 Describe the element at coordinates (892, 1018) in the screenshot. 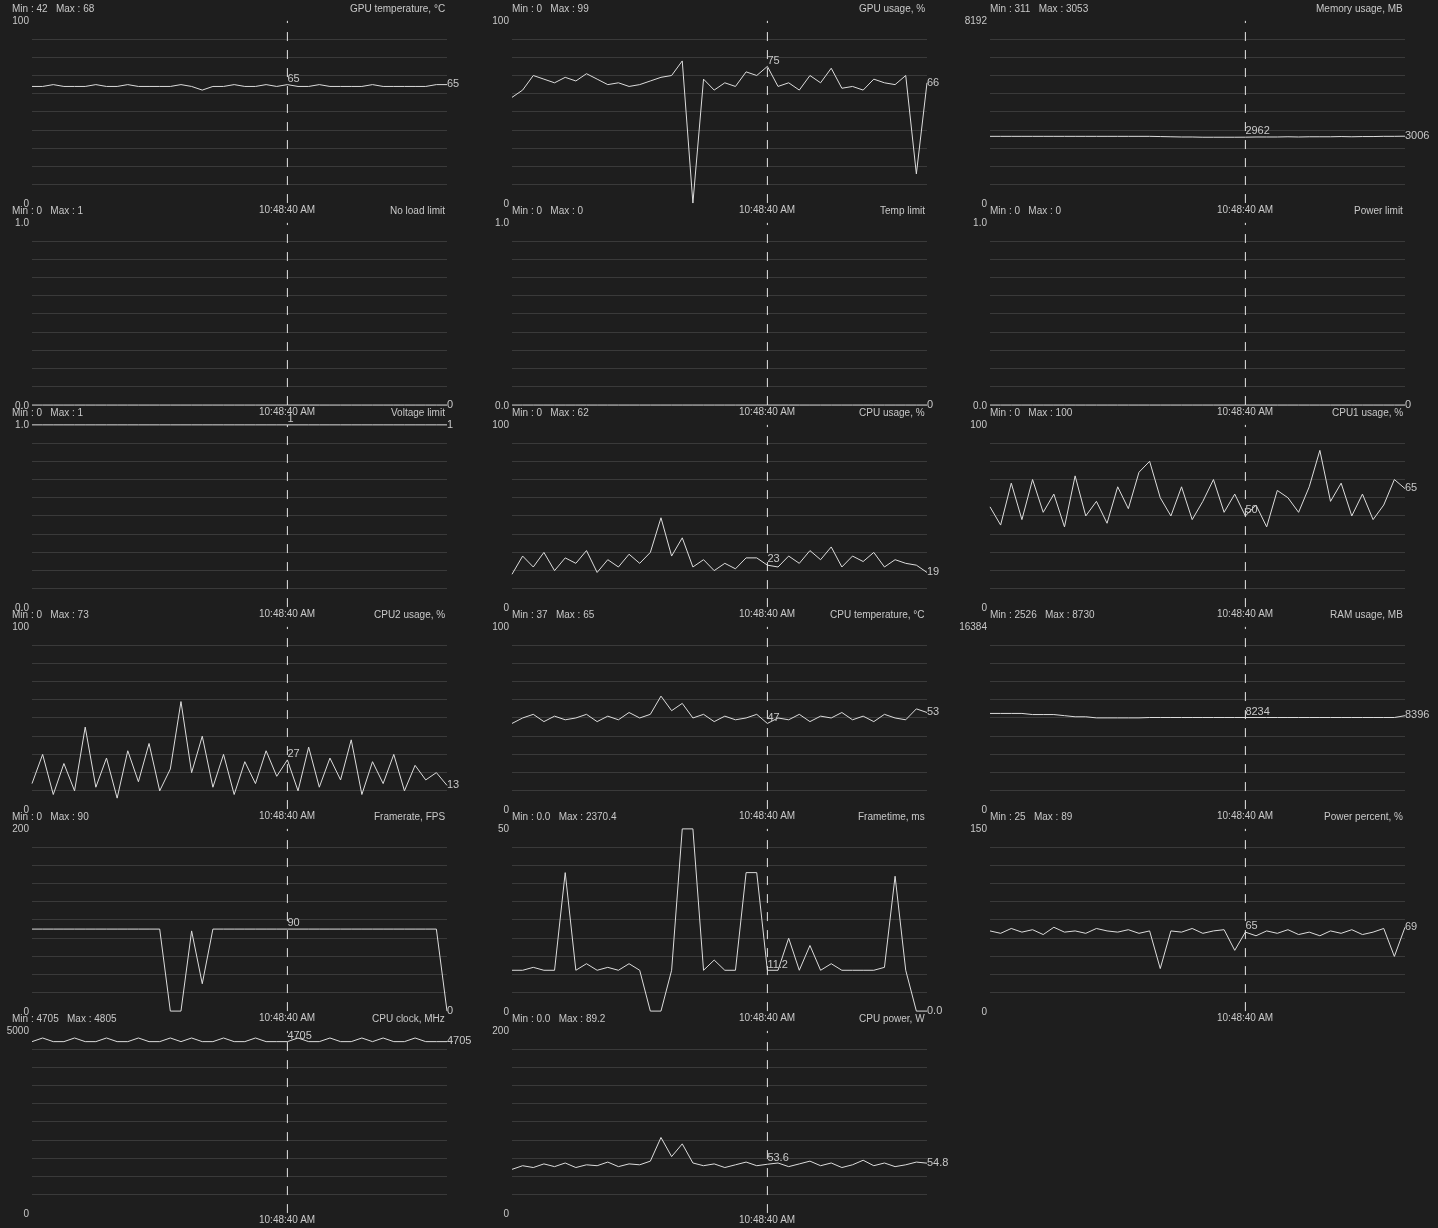

I see `chart-title: CPU power, W` at that location.